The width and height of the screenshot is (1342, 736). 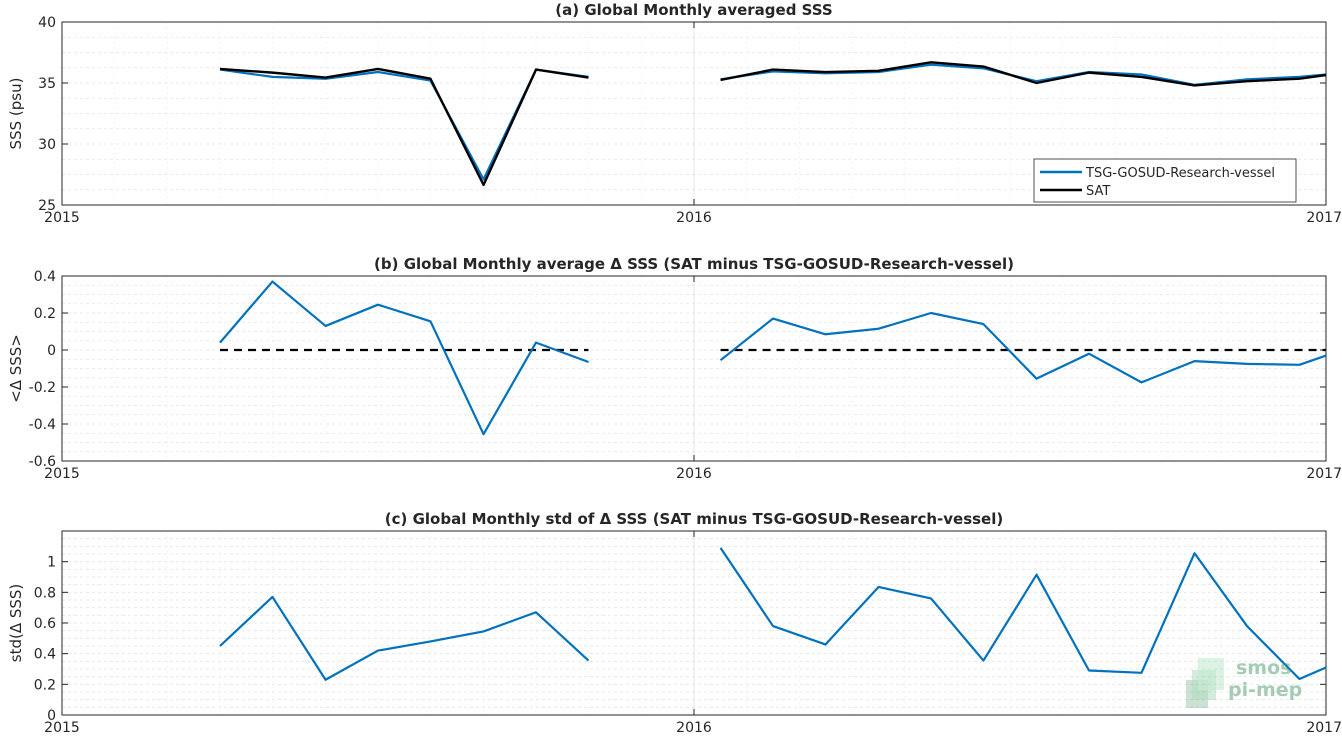 I want to click on legend-label: TSG-GOSUD-Research-vessel, so click(x=1180, y=173).